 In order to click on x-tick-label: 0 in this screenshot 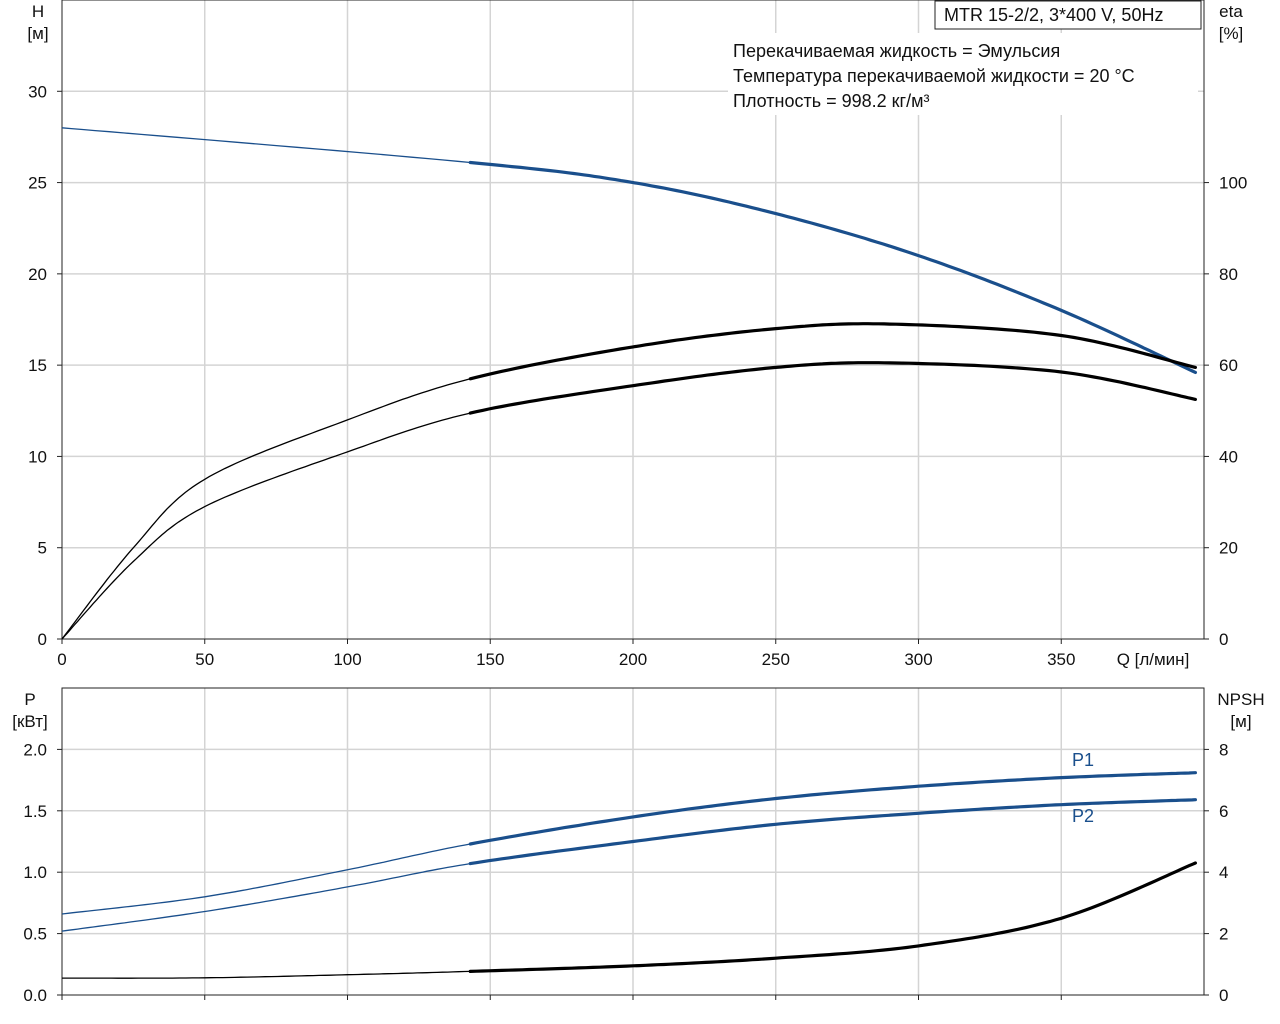, I will do `click(61, 659)`.